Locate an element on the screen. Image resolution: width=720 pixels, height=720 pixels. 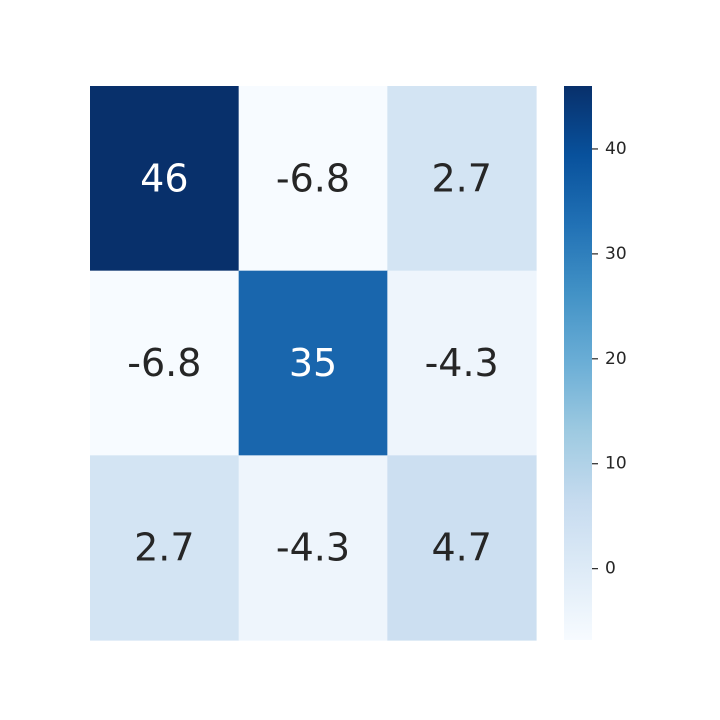
colorbar-tick-label: 0 is located at coordinates (610, 569).